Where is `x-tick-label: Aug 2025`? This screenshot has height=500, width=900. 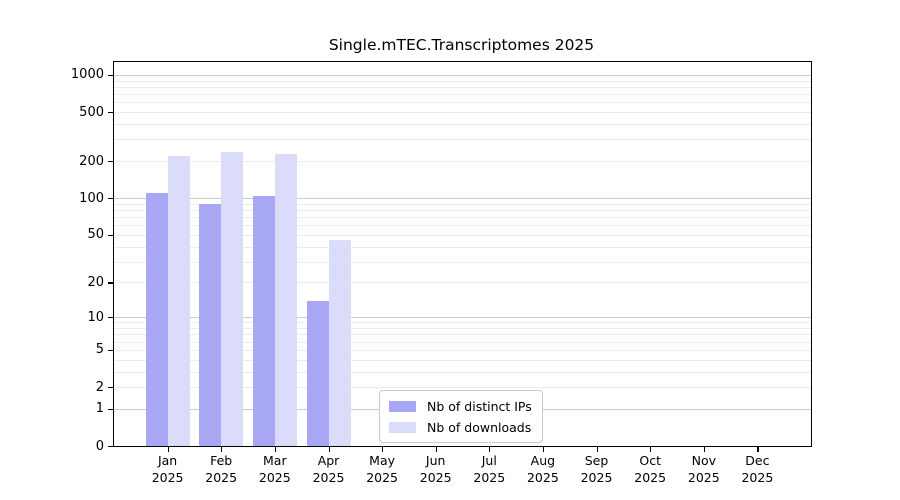
x-tick-label: Aug 2025 is located at coordinates (542, 469).